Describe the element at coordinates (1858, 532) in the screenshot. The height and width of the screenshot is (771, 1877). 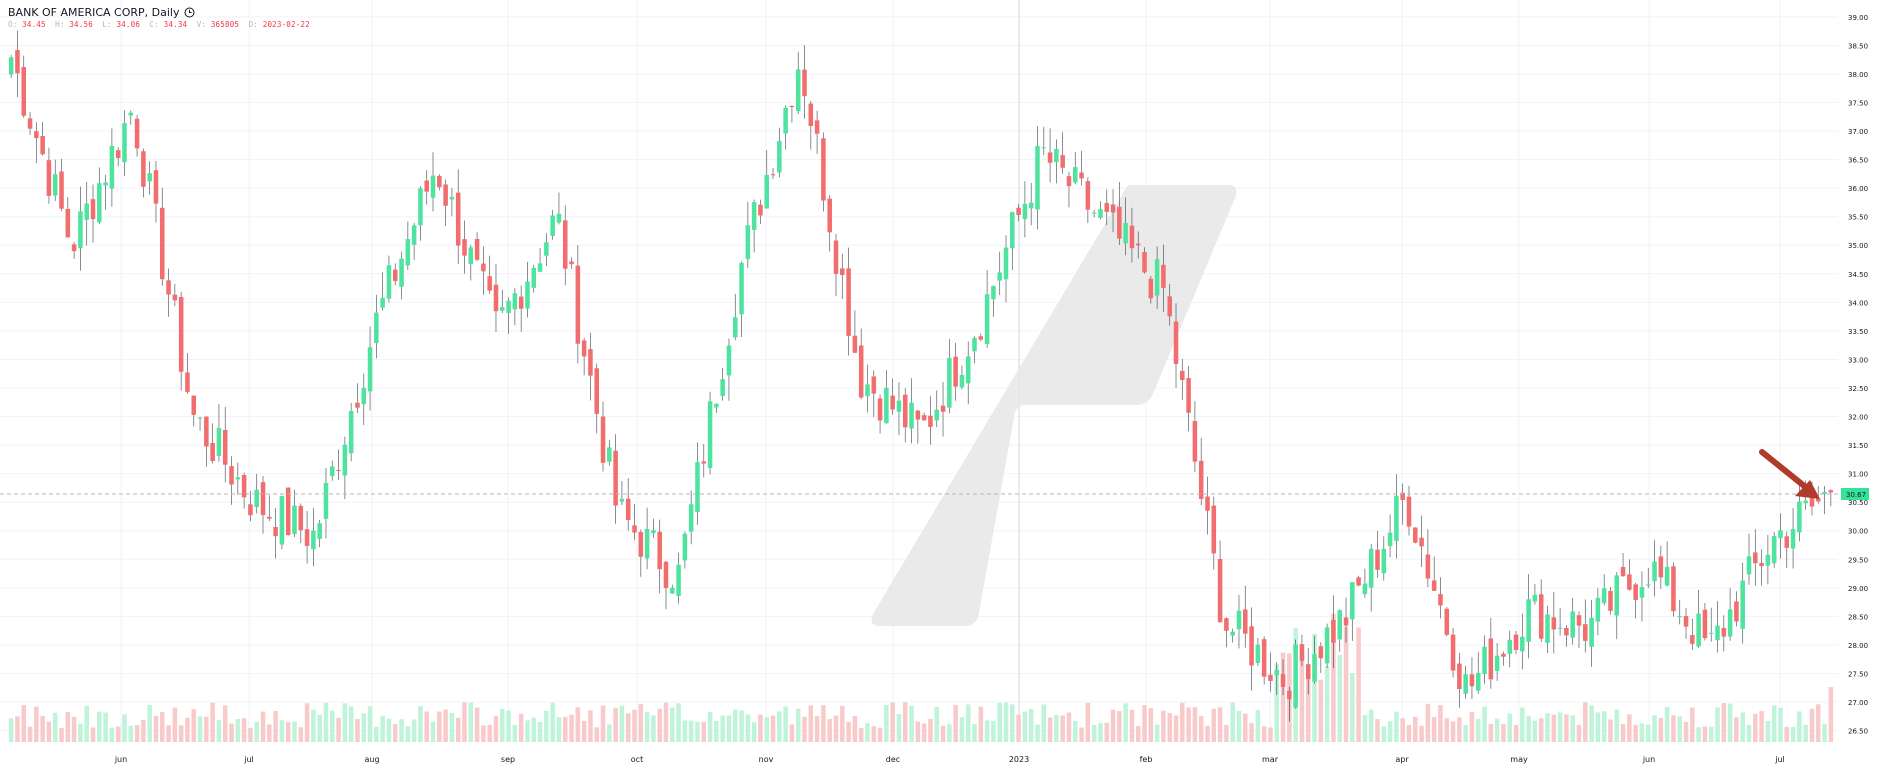
I see `price-tick-label: 30.00` at that location.